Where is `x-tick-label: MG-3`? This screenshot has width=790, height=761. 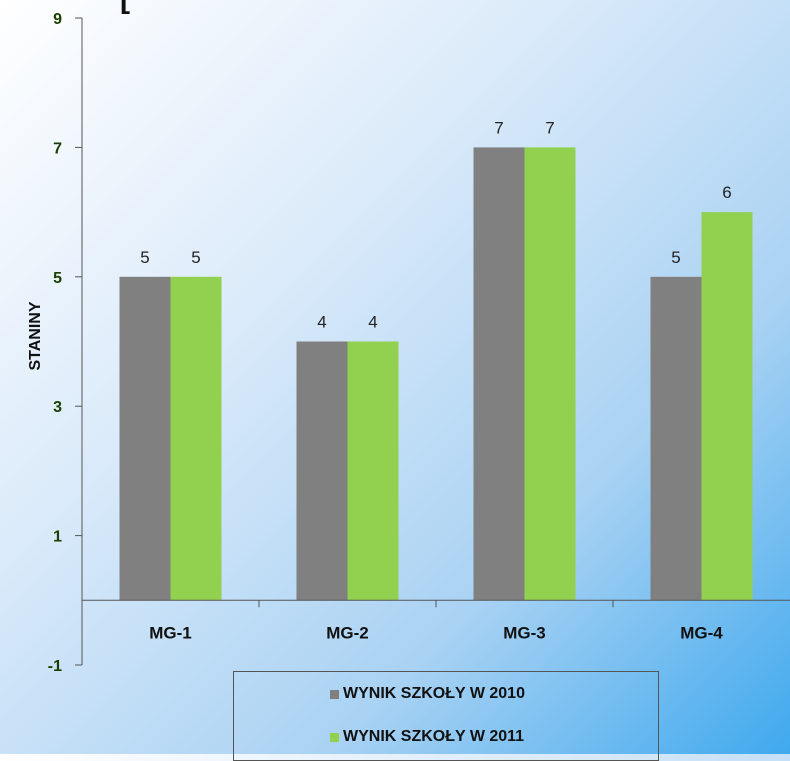 x-tick-label: MG-3 is located at coordinates (524, 632).